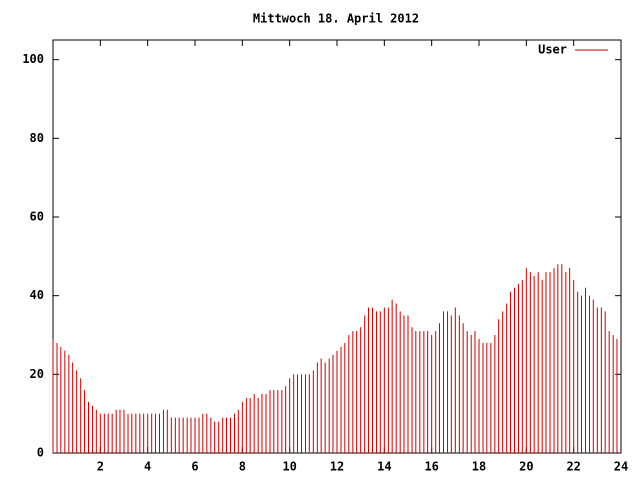  Describe the element at coordinates (37, 374) in the screenshot. I see `y-tick-label: 20` at that location.